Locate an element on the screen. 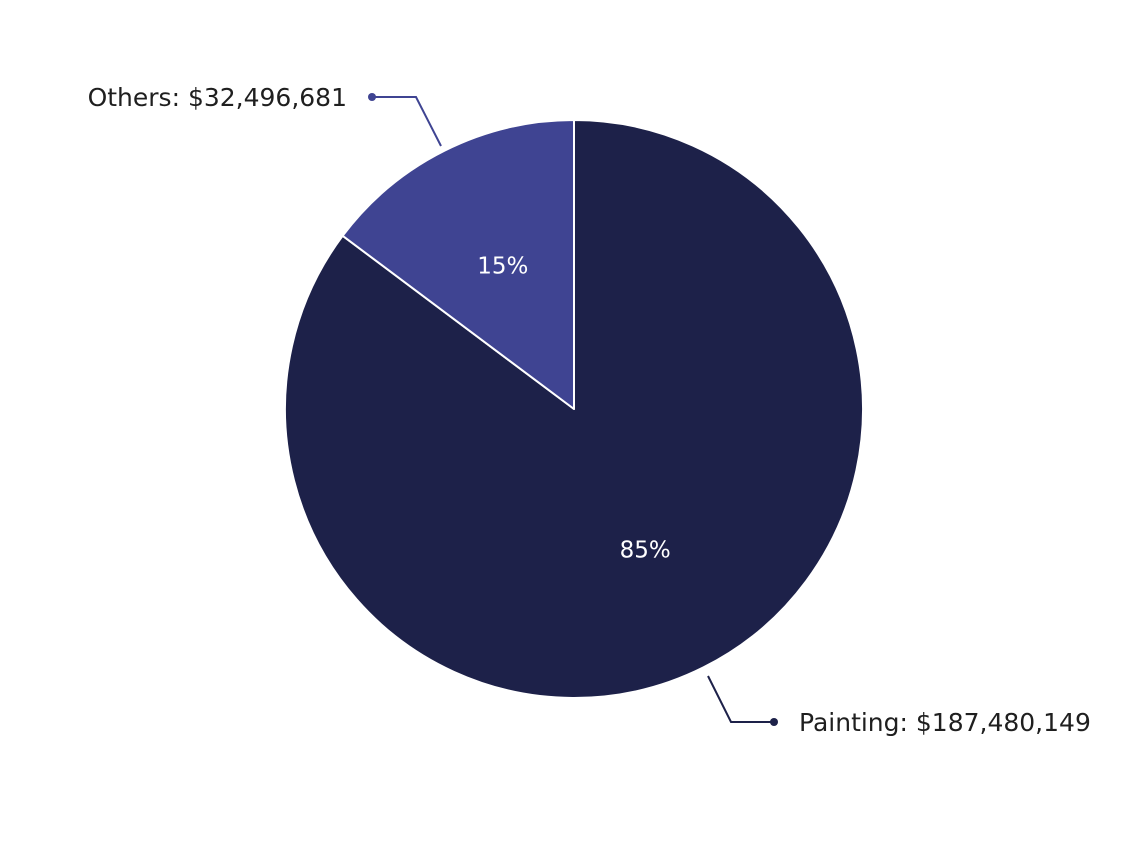  callout-label-painting: Painting: $187,480,149 is located at coordinates (945, 722).